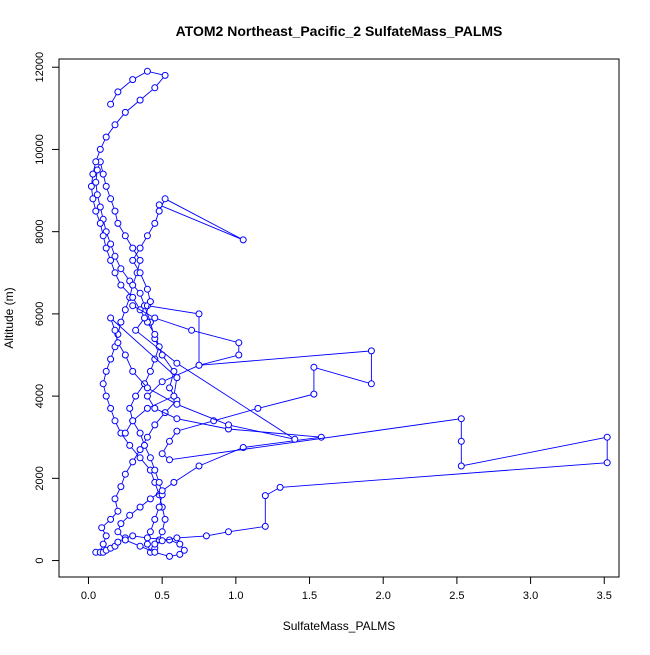  What do you see at coordinates (40, 396) in the screenshot?
I see `y-tick-label: 4000` at bounding box center [40, 396].